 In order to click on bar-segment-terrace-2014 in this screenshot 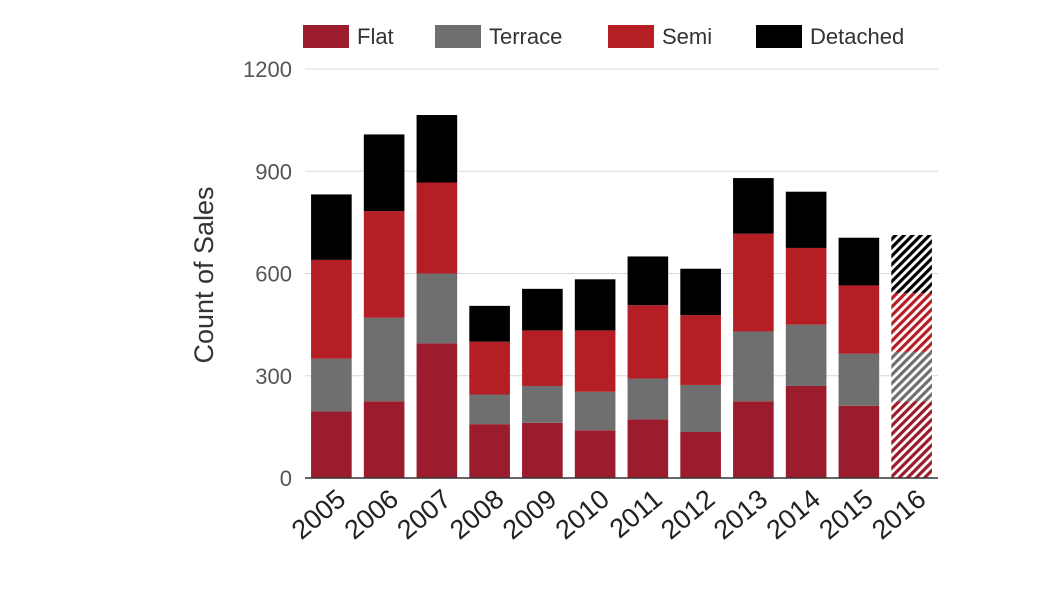, I will do `click(806, 355)`.